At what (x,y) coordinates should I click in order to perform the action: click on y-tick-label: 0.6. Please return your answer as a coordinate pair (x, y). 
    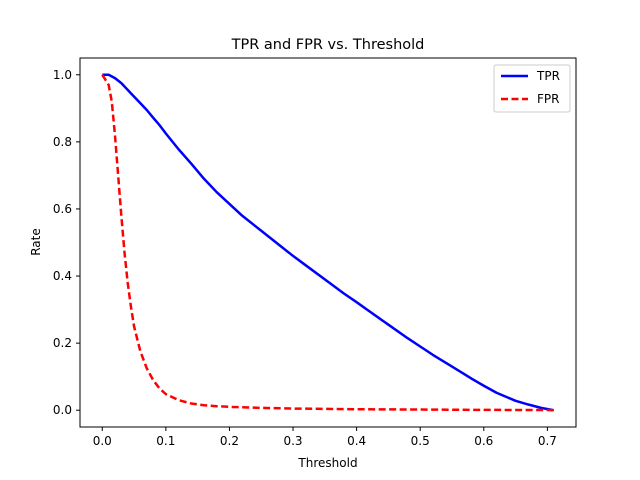
    Looking at the image, I should click on (62, 209).